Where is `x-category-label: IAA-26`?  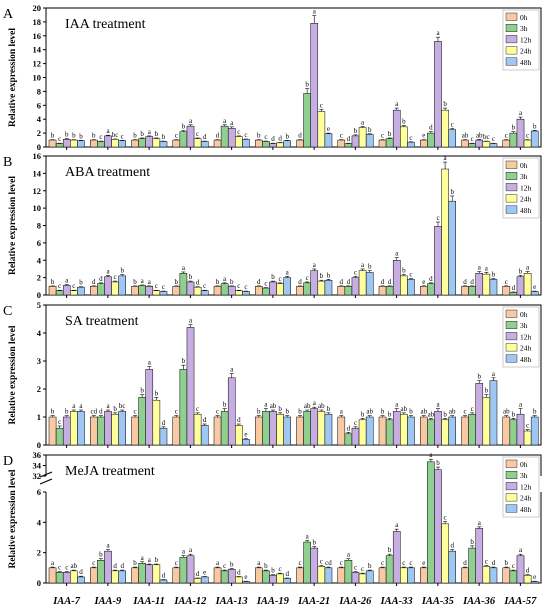
x-category-label: IAA-26 is located at coordinates (355, 601).